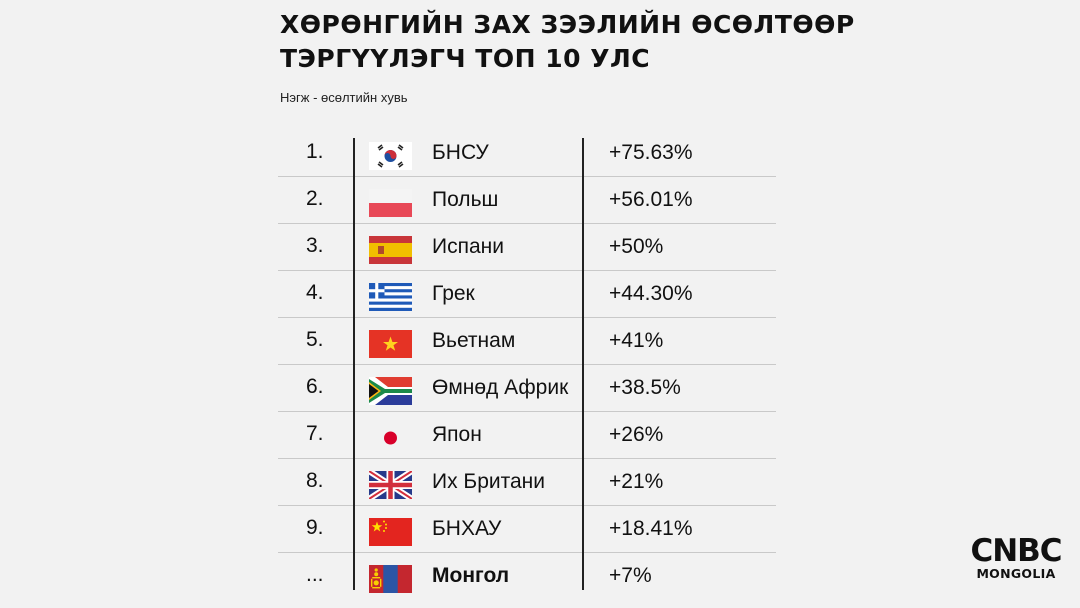  I want to click on logo-sub-text: MONGOLIA, so click(1016, 573).